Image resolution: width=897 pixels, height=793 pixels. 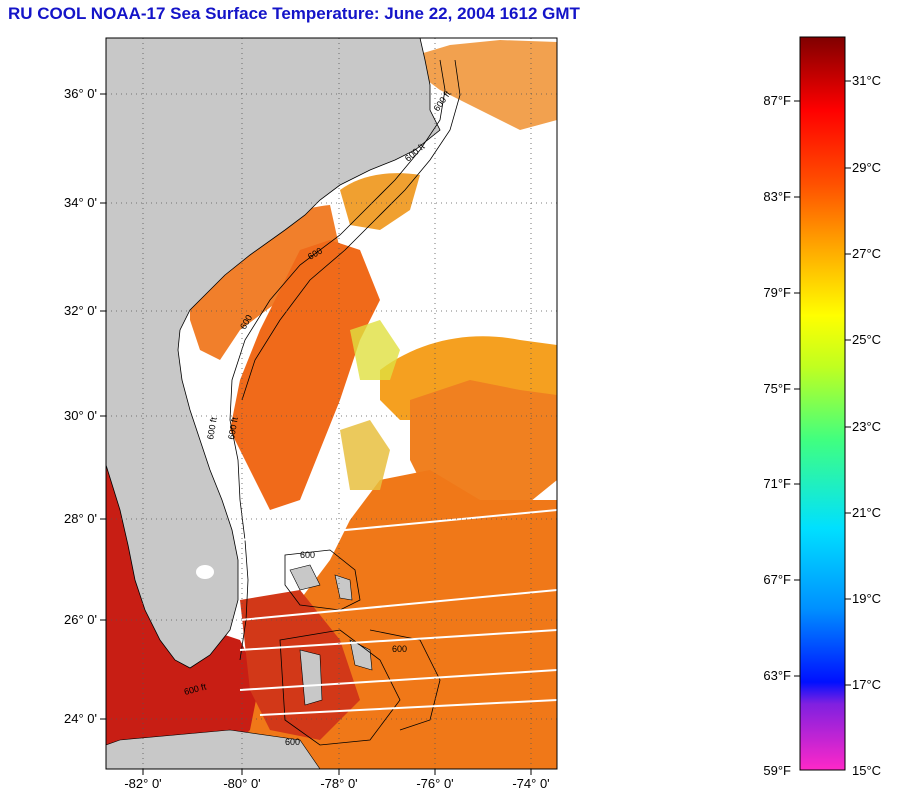 What do you see at coordinates (866, 512) in the screenshot?
I see `colorbar-celsius-label: 21°C` at bounding box center [866, 512].